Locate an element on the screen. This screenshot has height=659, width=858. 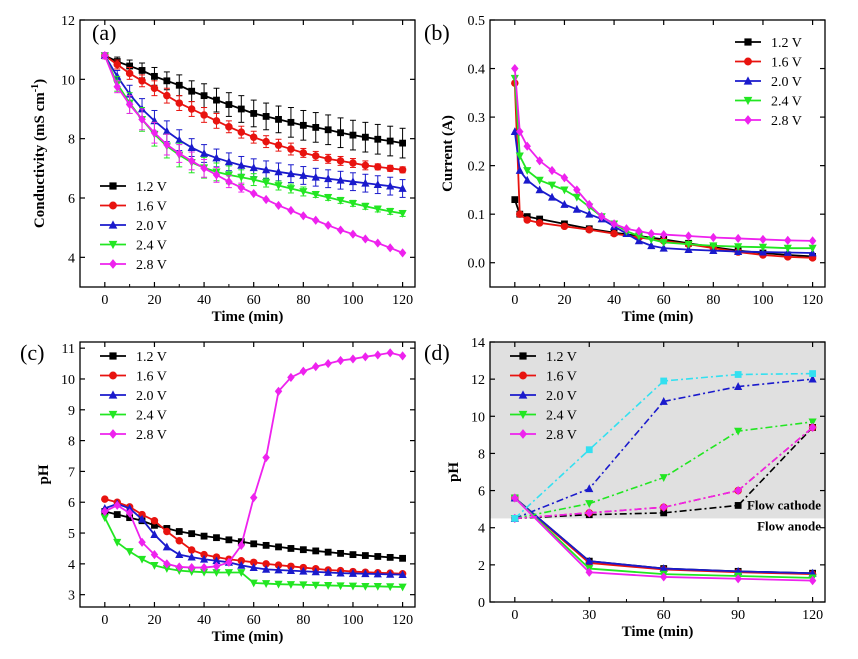
x-tick-label: 0 is located at coordinates (514, 615).